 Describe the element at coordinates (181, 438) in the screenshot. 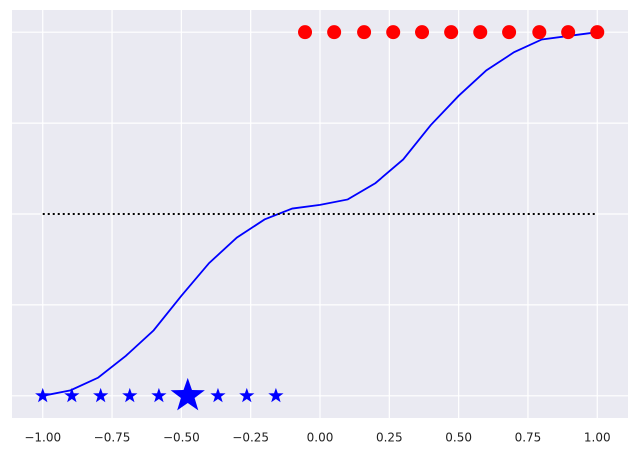

I see `x-tick-label: −0.50` at that location.